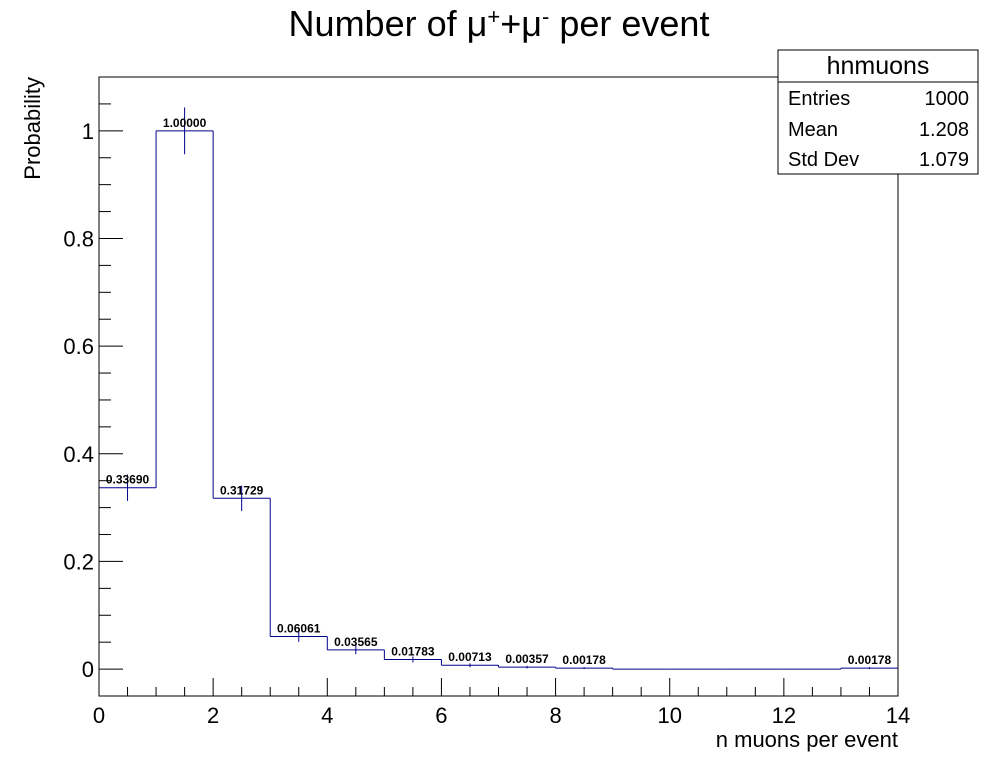 This screenshot has height=774, width=998. What do you see at coordinates (947, 99) in the screenshot?
I see `stats-entries-value: 1000` at bounding box center [947, 99].